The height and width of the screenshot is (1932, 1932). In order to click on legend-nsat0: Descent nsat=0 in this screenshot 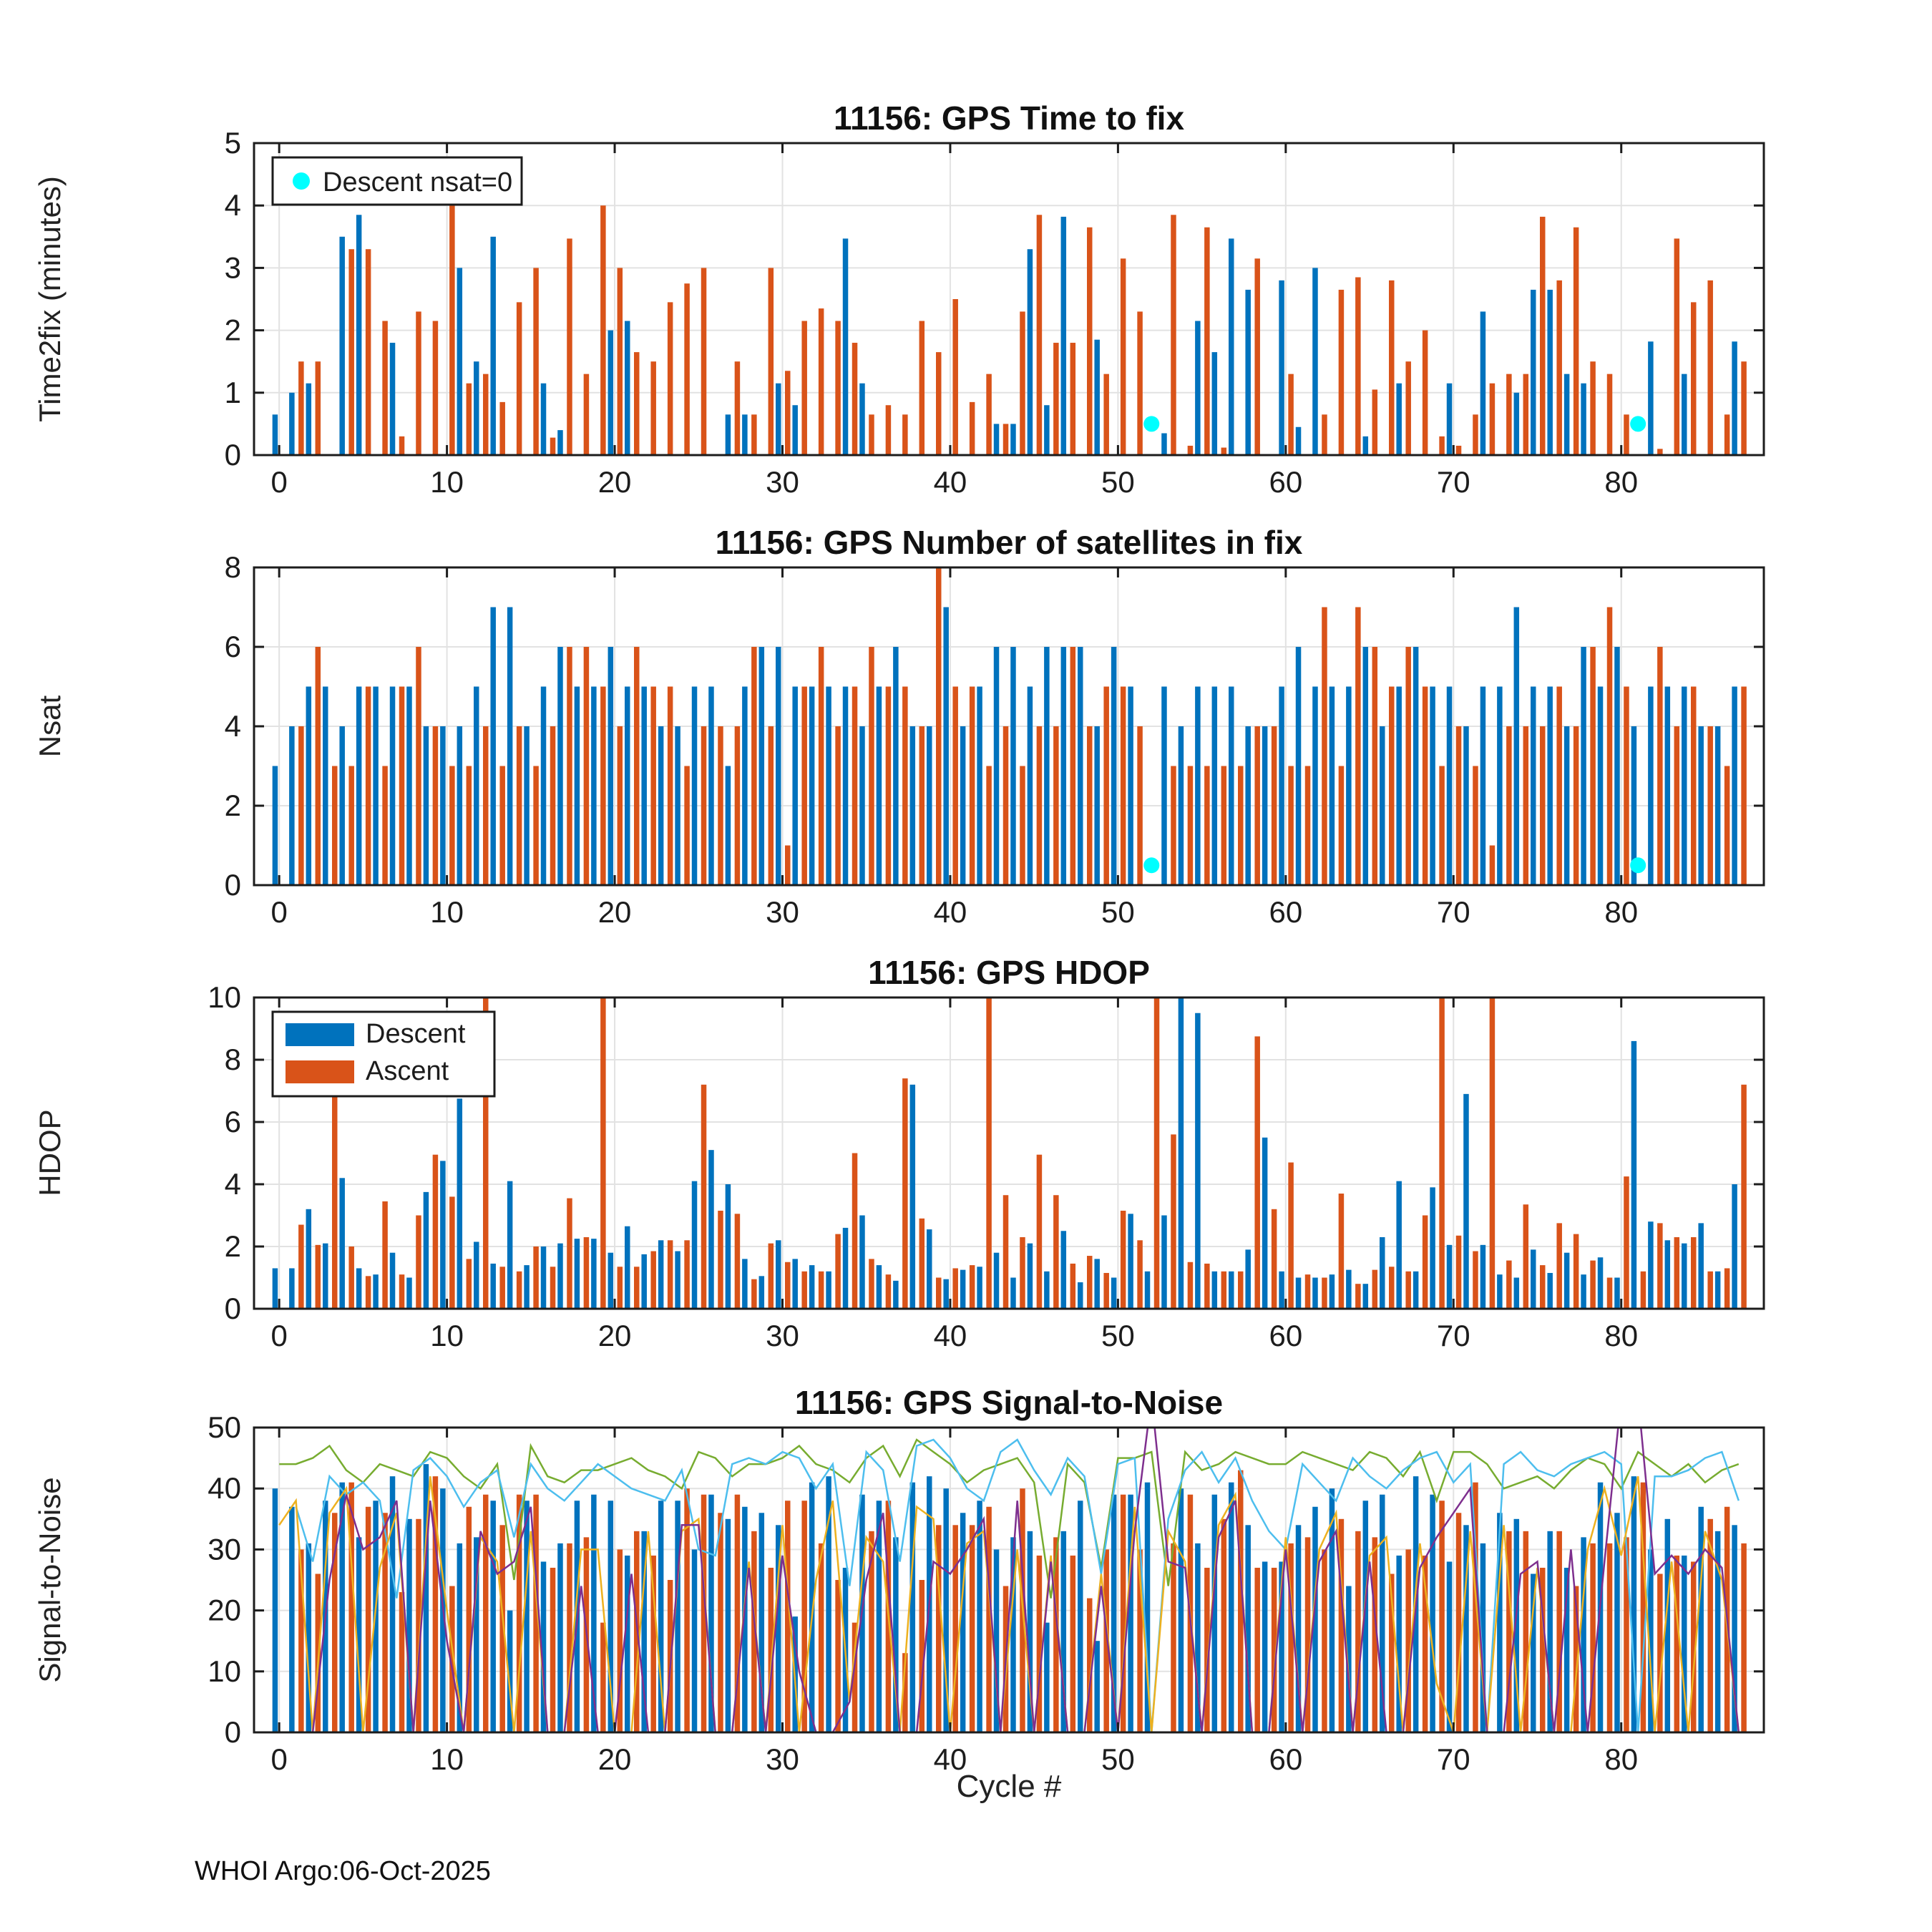, I will do `click(397, 181)`.